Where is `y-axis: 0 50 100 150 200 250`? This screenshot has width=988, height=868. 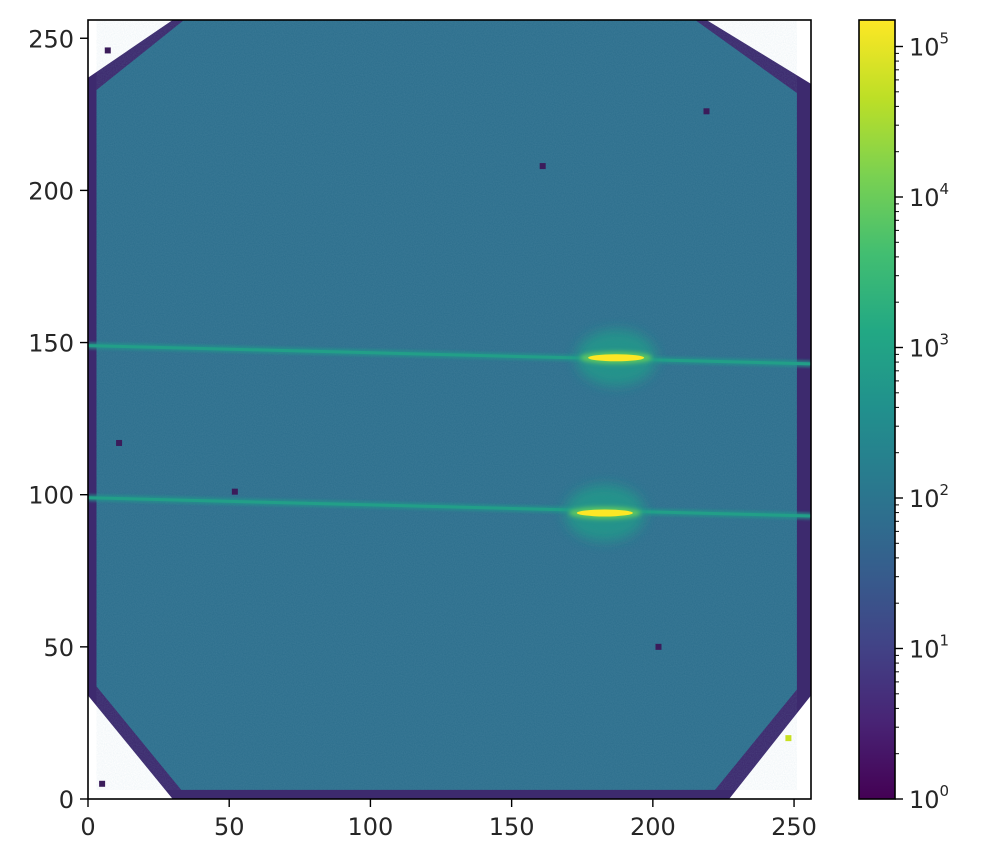
y-axis: 0 50 100 150 200 250 is located at coordinates (58, 419).